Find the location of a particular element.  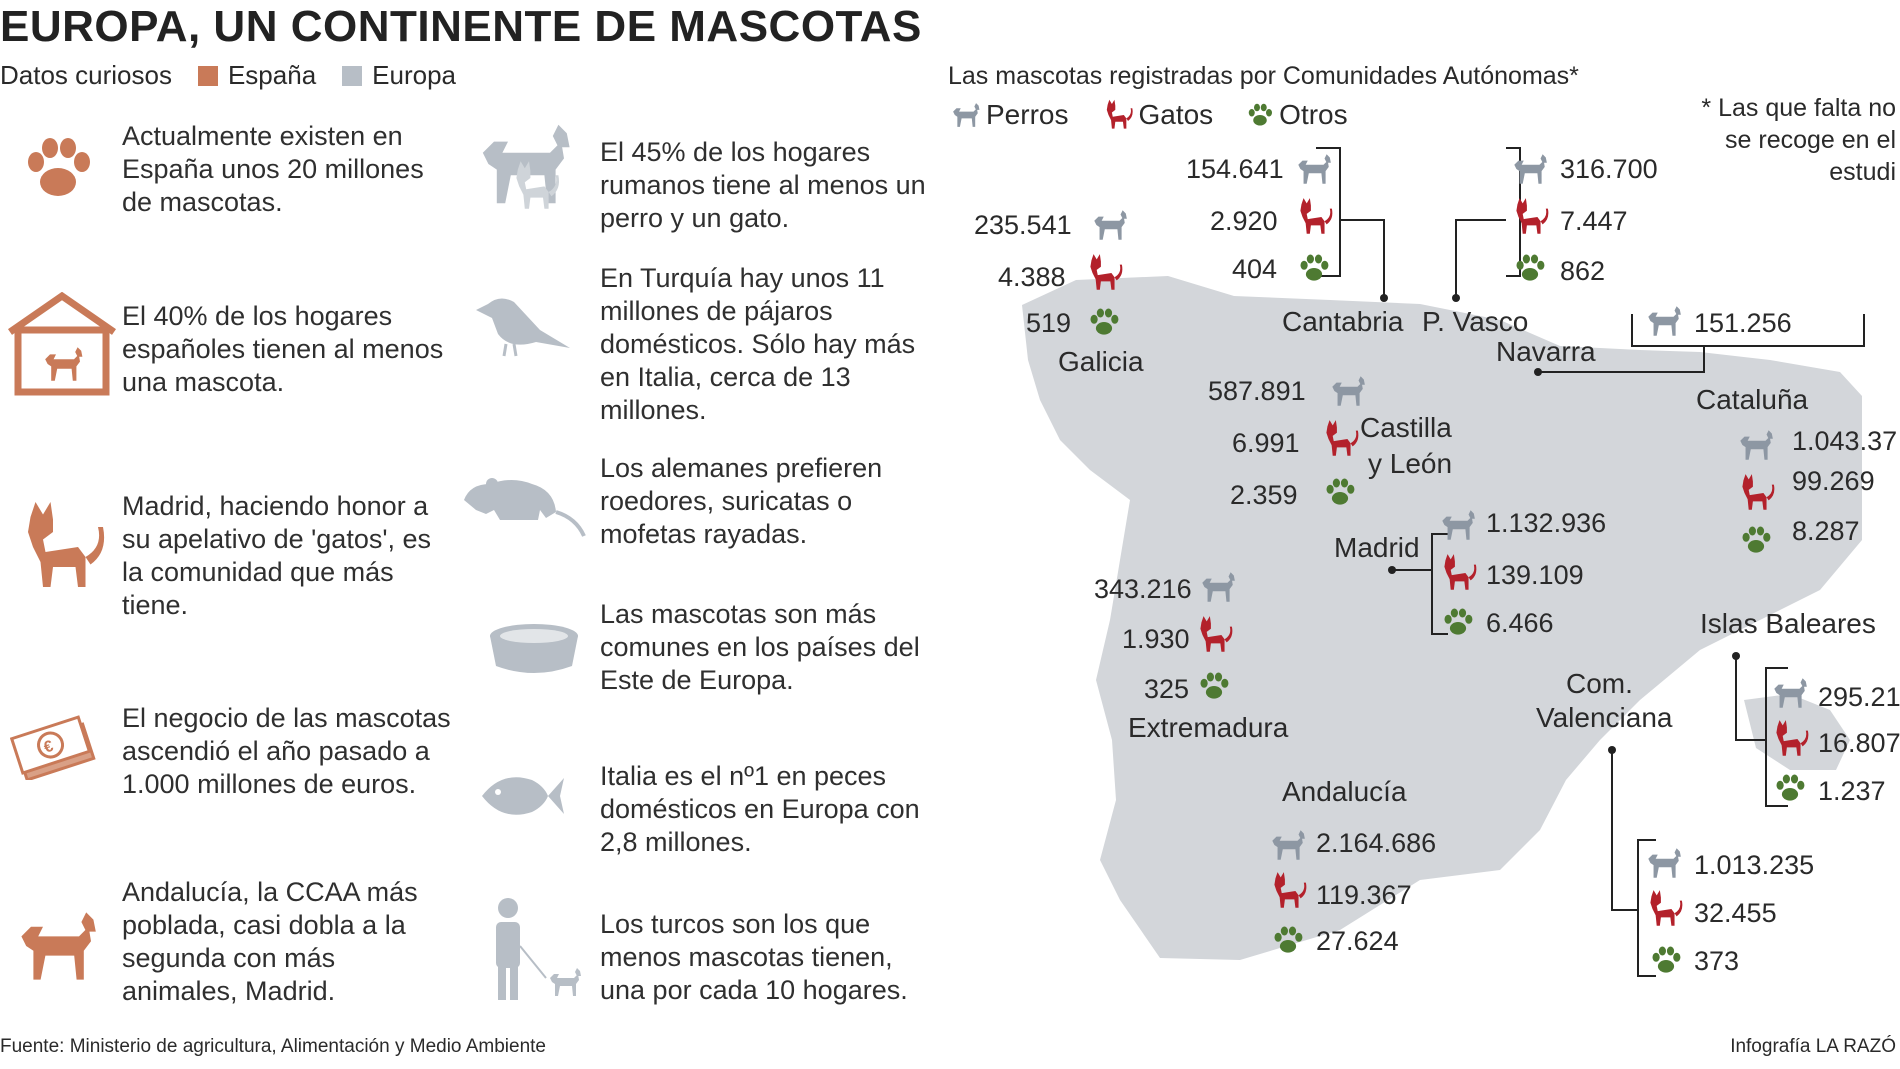

legend-cats: Gatos is located at coordinates (1176, 114).